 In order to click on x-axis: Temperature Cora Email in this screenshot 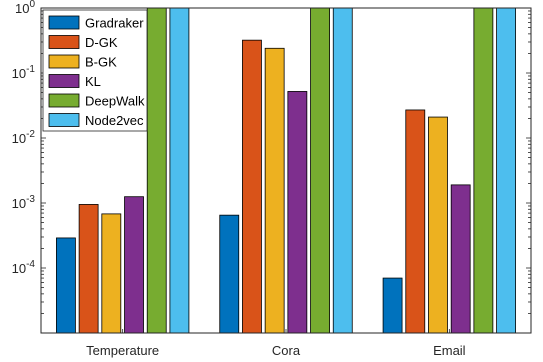, I will do `click(276, 343)`.